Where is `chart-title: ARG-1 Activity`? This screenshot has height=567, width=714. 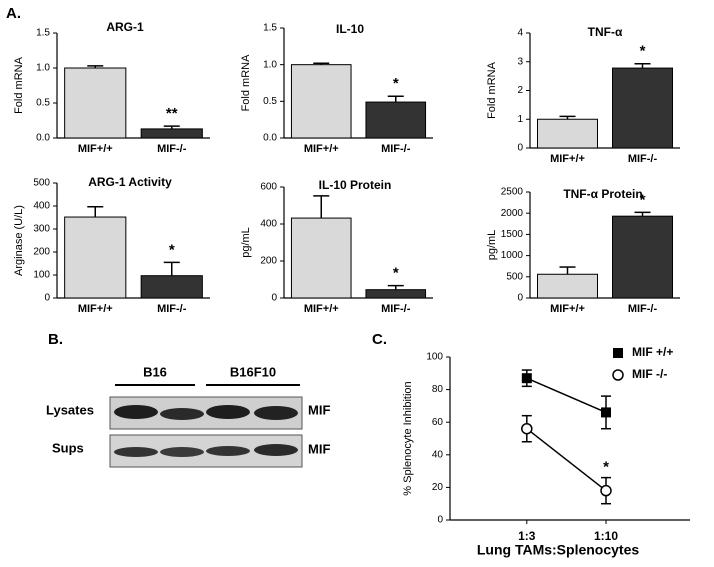 chart-title: ARG-1 Activity is located at coordinates (130, 182).